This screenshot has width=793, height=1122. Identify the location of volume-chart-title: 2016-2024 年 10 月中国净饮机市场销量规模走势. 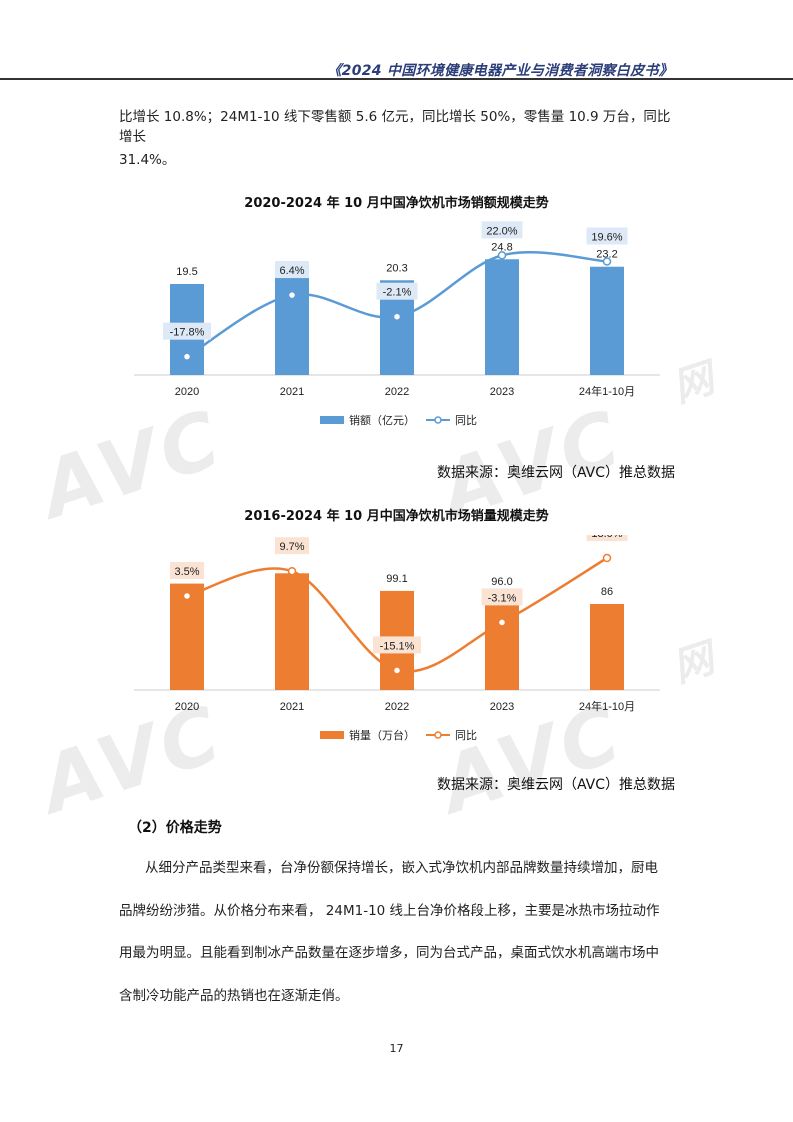
(396, 516).